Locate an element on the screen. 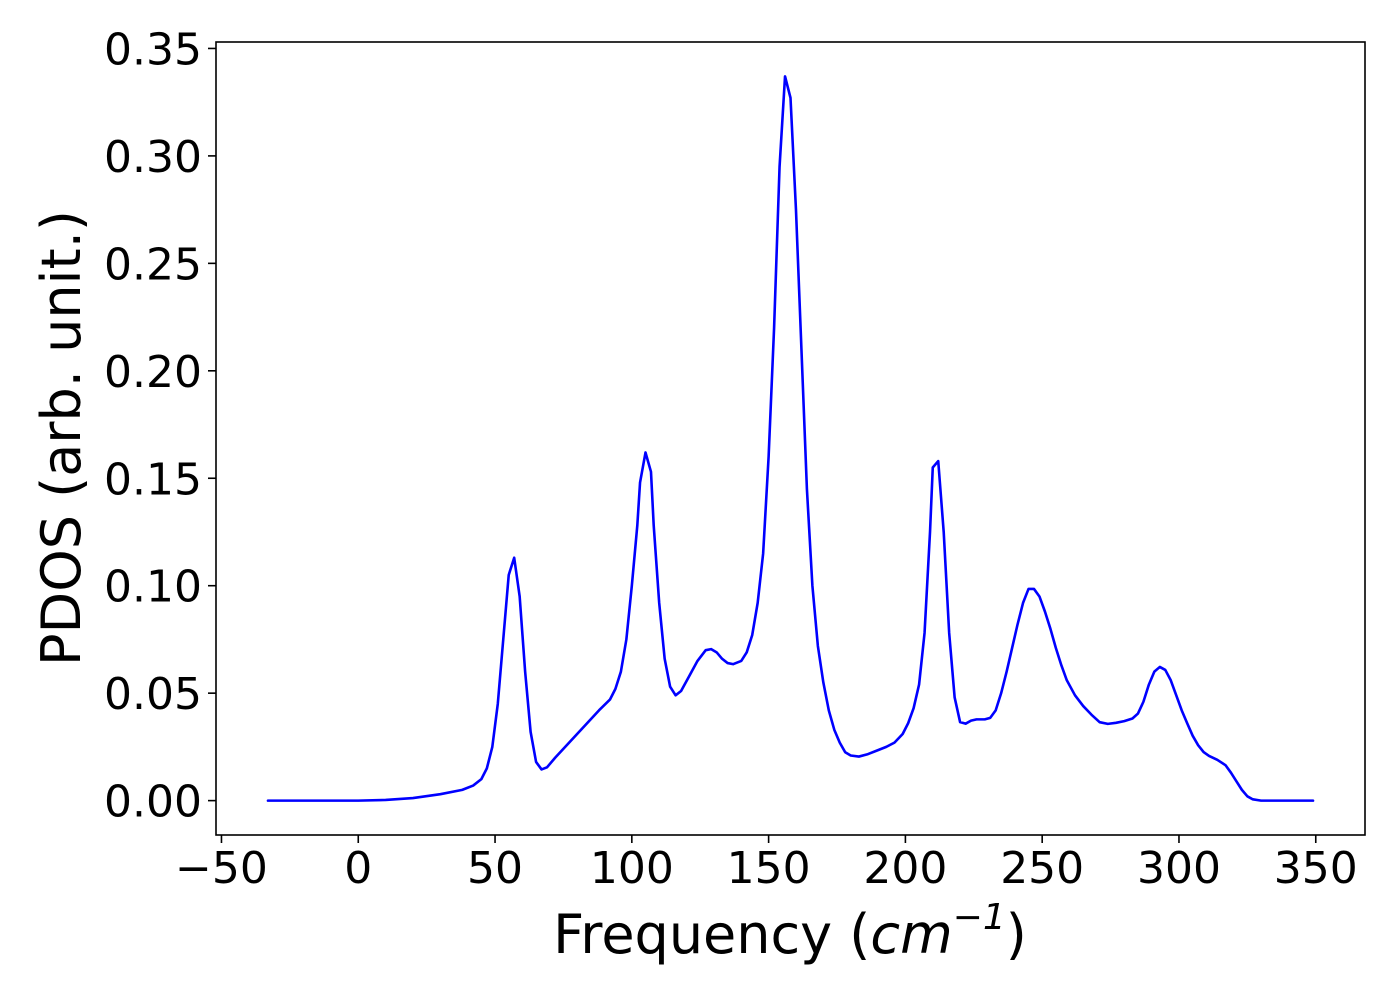  x-tick-label: 100 is located at coordinates (632, 868).